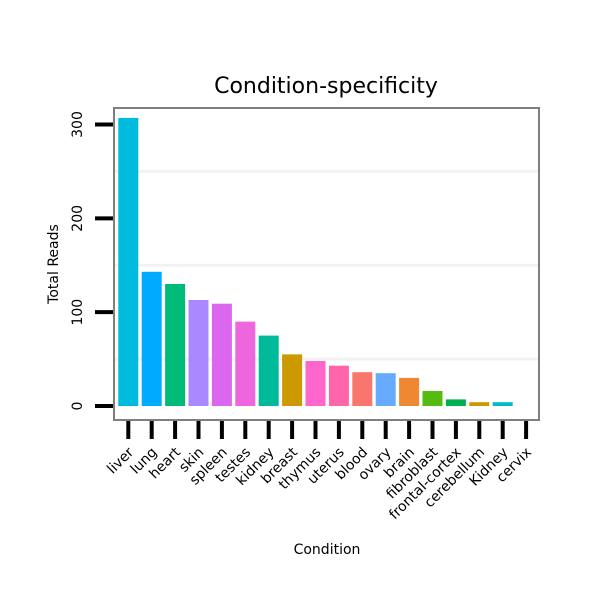 The image size is (600, 600). Describe the element at coordinates (315, 383) in the screenshot. I see `bar-thymus` at that location.